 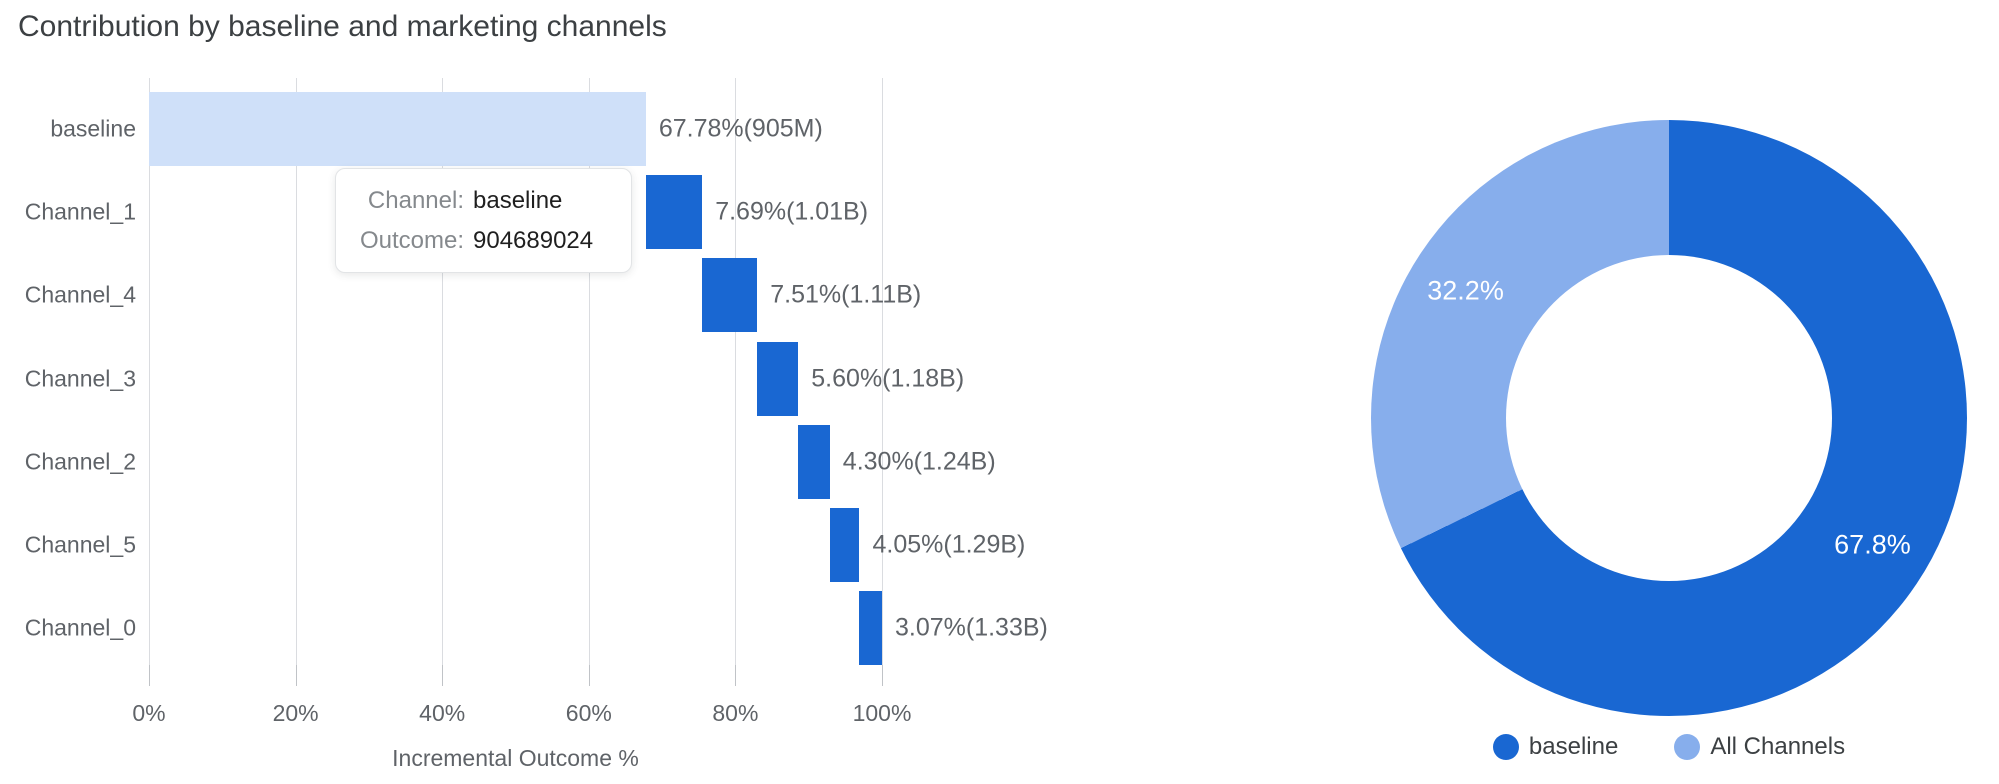 What do you see at coordinates (1778, 746) in the screenshot?
I see `legend-label: All Channels` at bounding box center [1778, 746].